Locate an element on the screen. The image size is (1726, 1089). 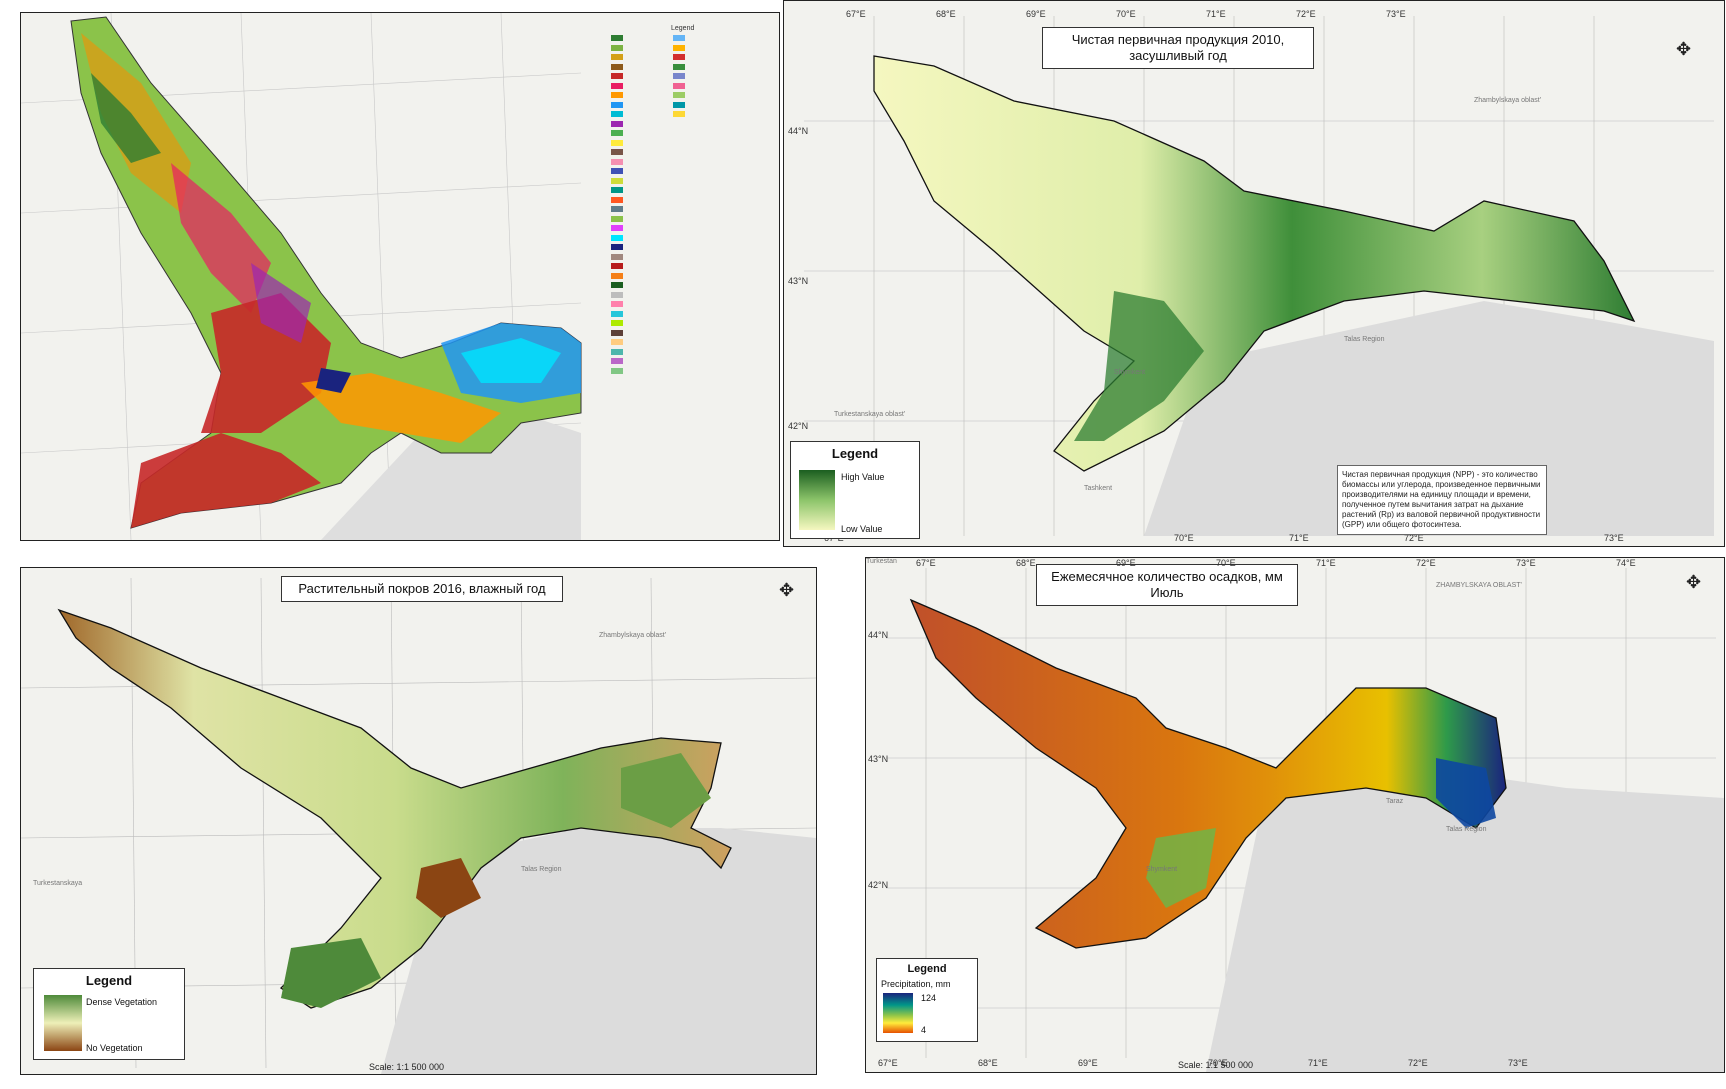
veg-place-label: Talas Region is located at coordinates (541, 869).